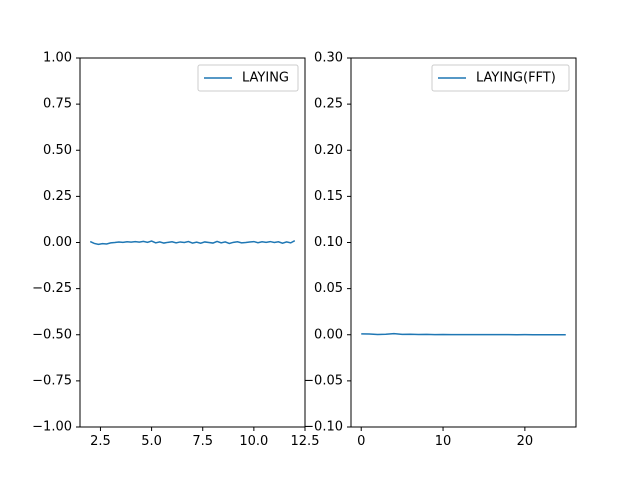 The width and height of the screenshot is (640, 480). I want to click on left-xtick-label: 10.0, so click(253, 441).